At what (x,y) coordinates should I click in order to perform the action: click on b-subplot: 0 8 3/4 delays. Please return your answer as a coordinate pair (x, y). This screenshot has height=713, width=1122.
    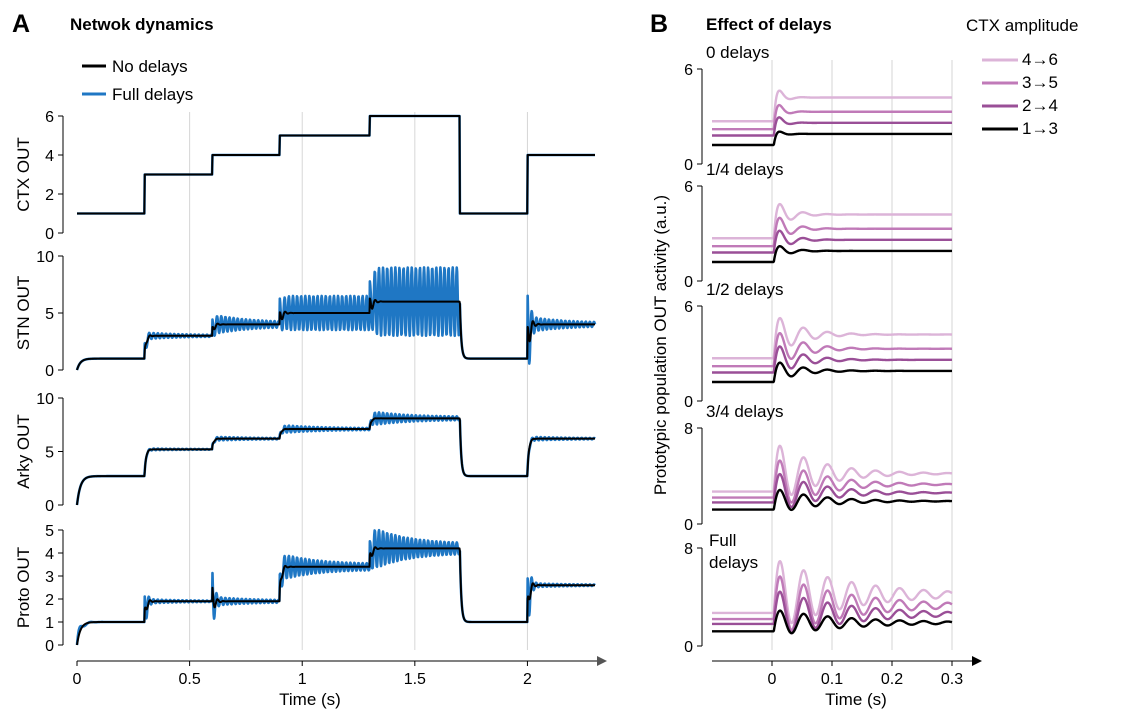
    Looking at the image, I should click on (818, 468).